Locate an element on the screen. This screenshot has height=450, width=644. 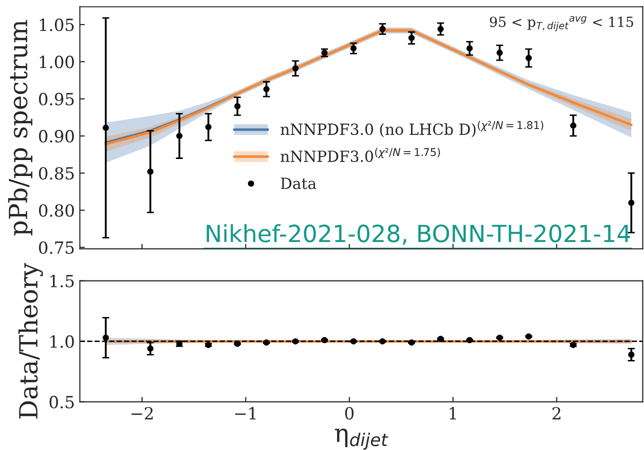
x-tick-label: 1 is located at coordinates (453, 413).